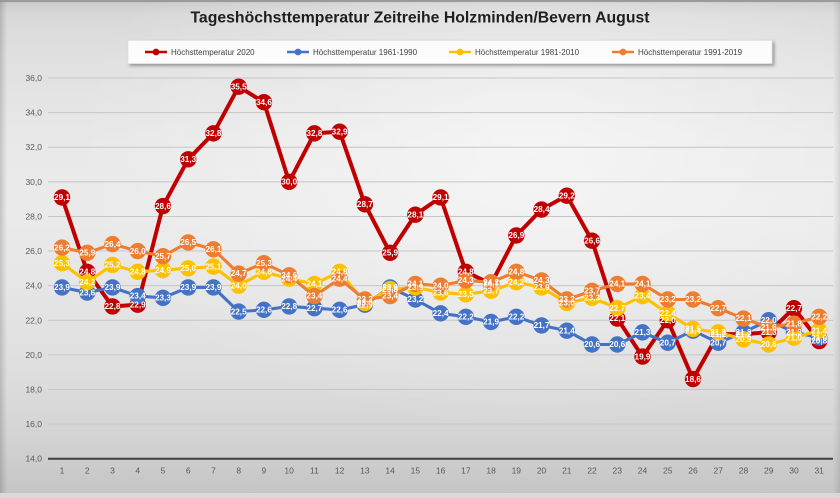  What do you see at coordinates (163, 270) in the screenshot?
I see `svg-text: 24,9` at bounding box center [163, 270].